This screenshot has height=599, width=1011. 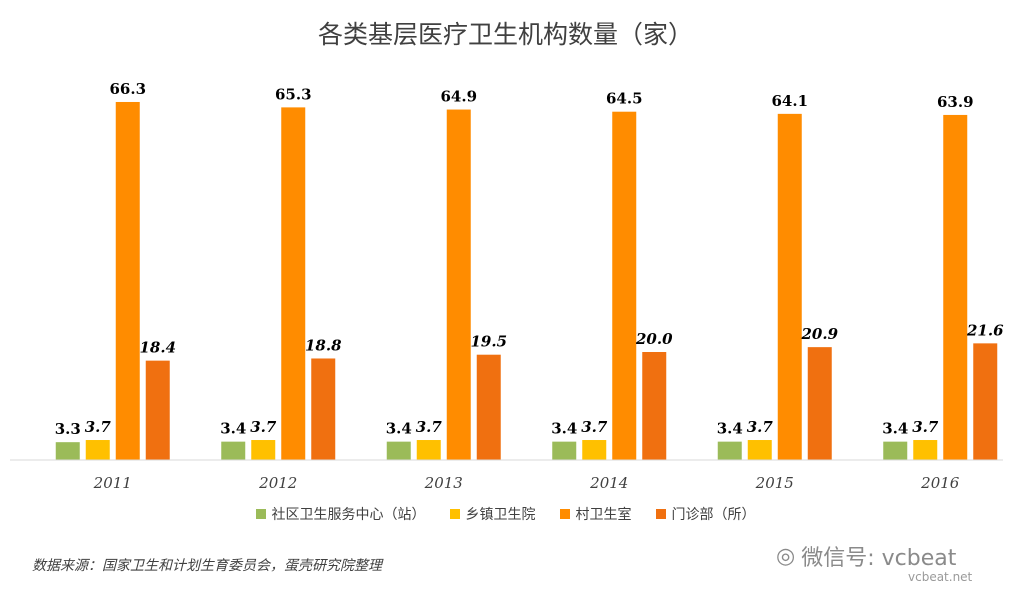 What do you see at coordinates (68, 429) in the screenshot?
I see `bar-data-label: 3.3` at bounding box center [68, 429].